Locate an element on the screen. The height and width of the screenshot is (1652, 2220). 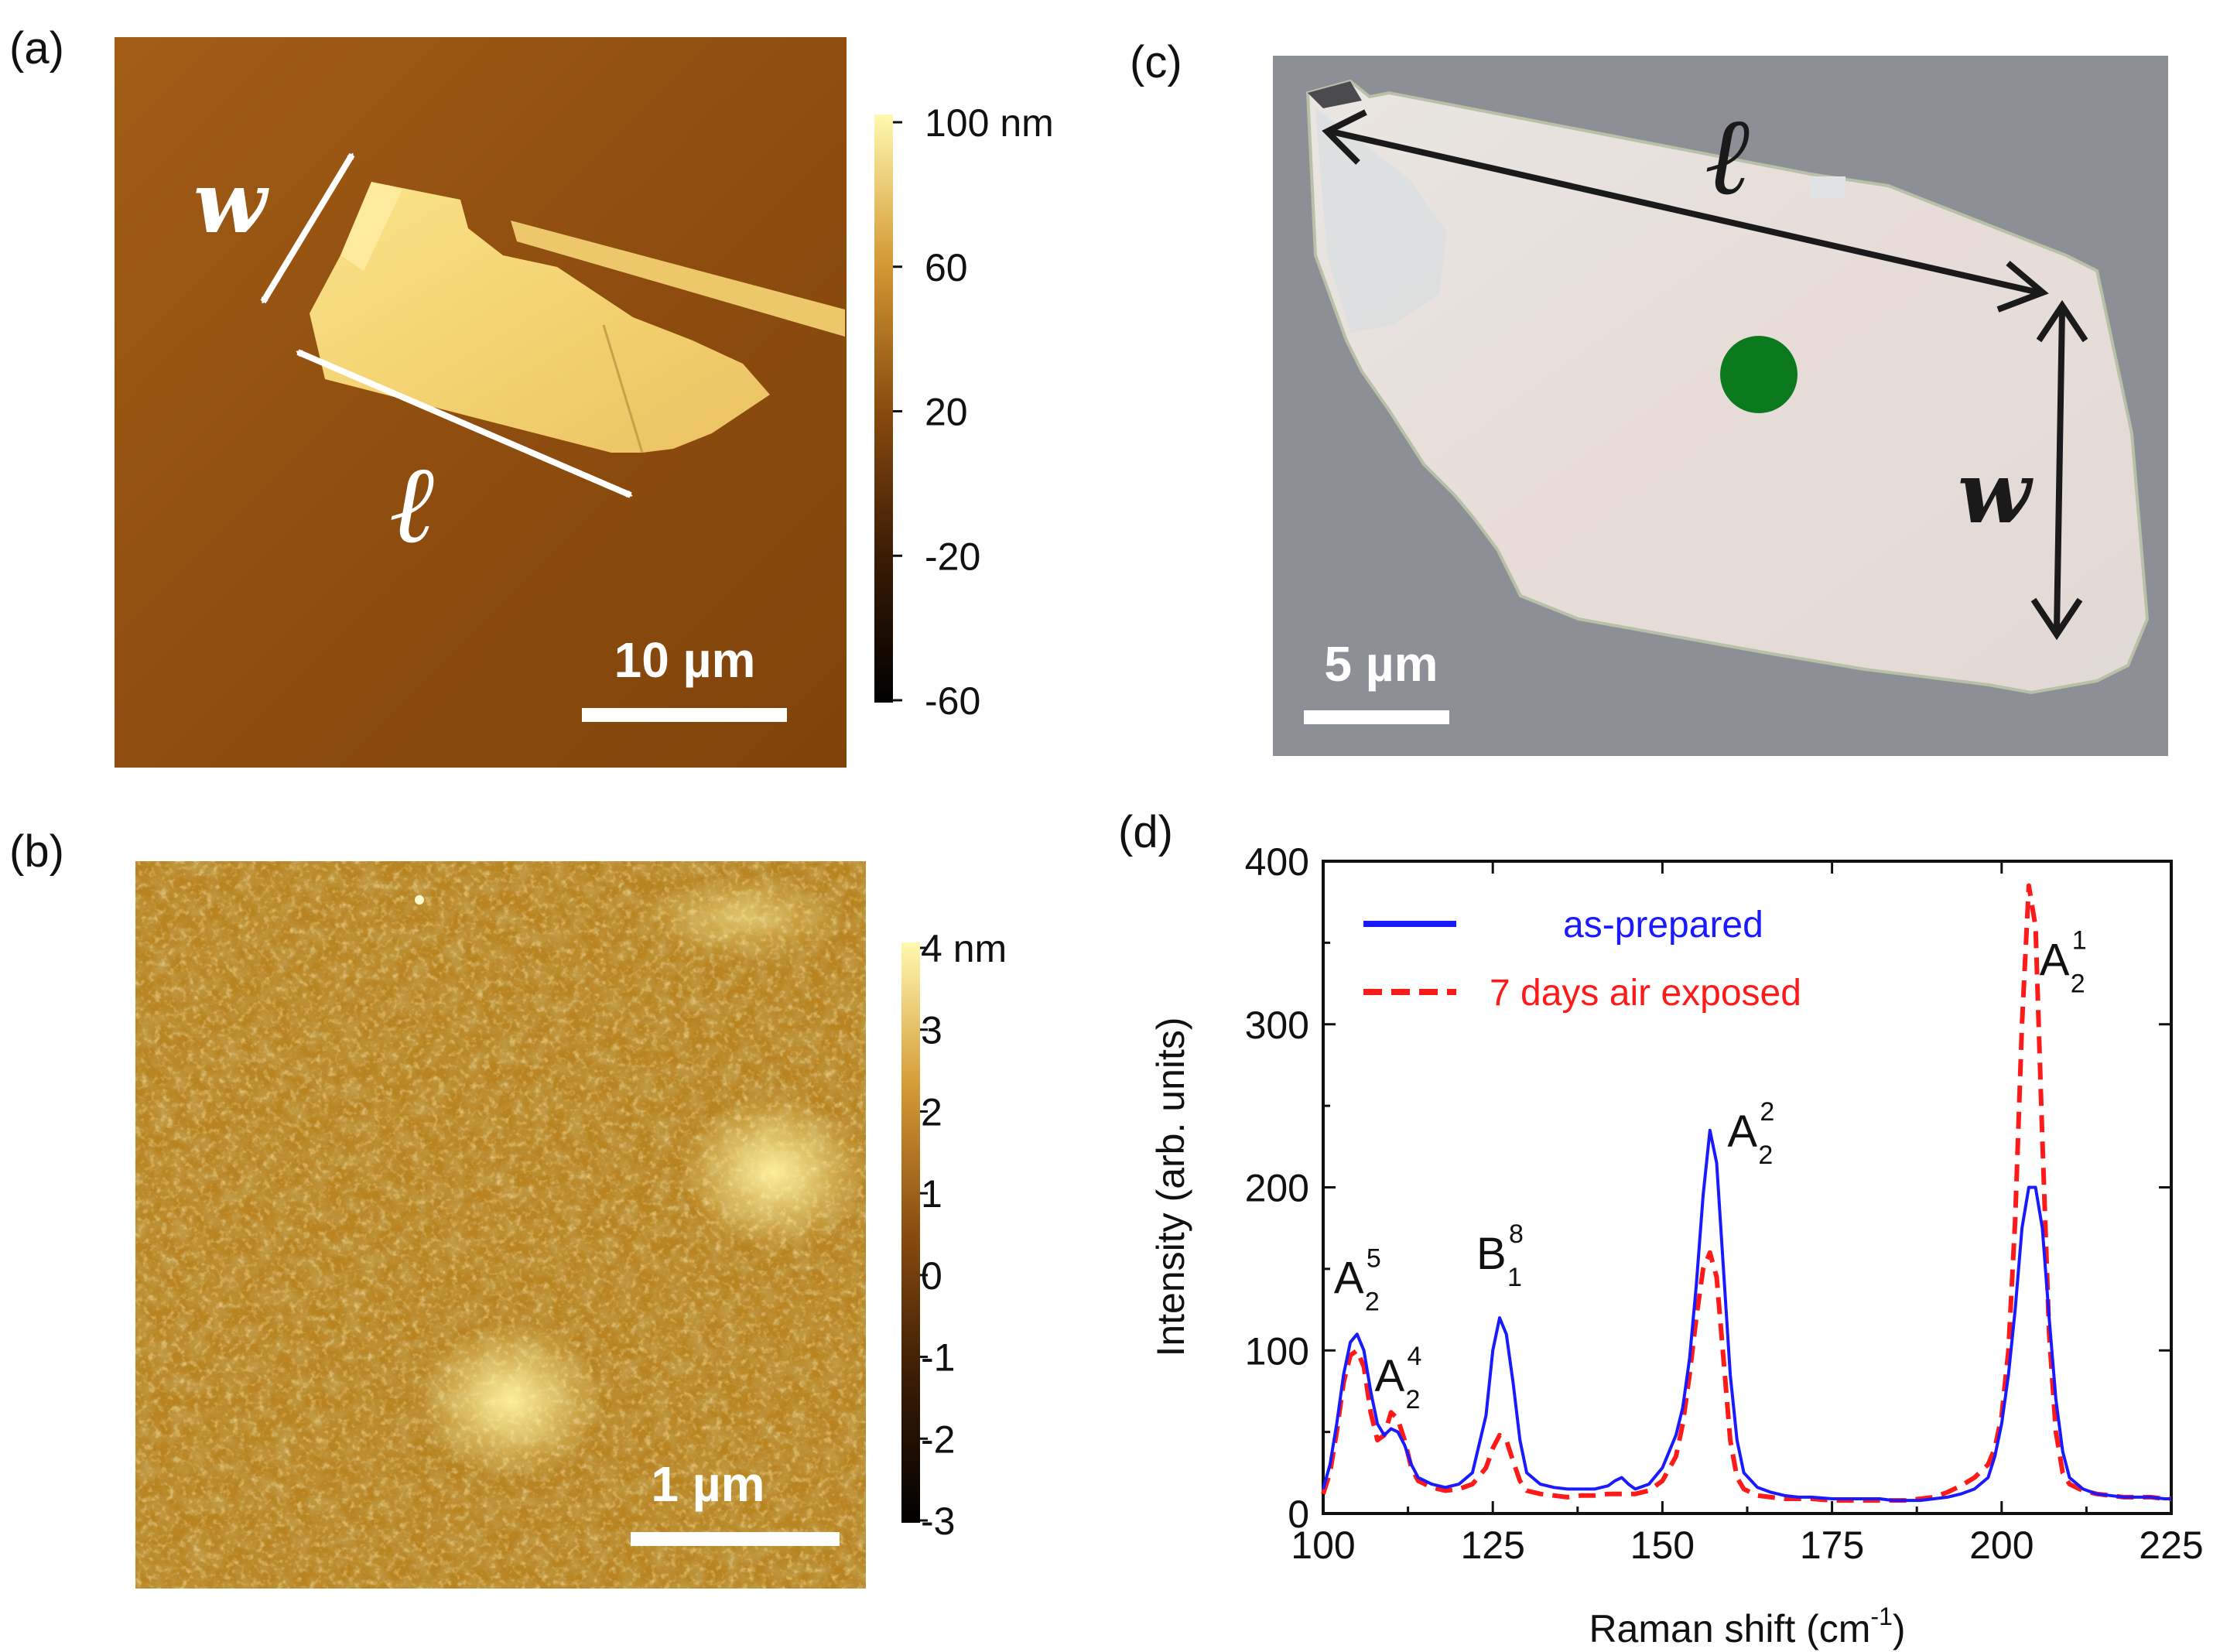
series-as-prepared is located at coordinates (1746, 1316).